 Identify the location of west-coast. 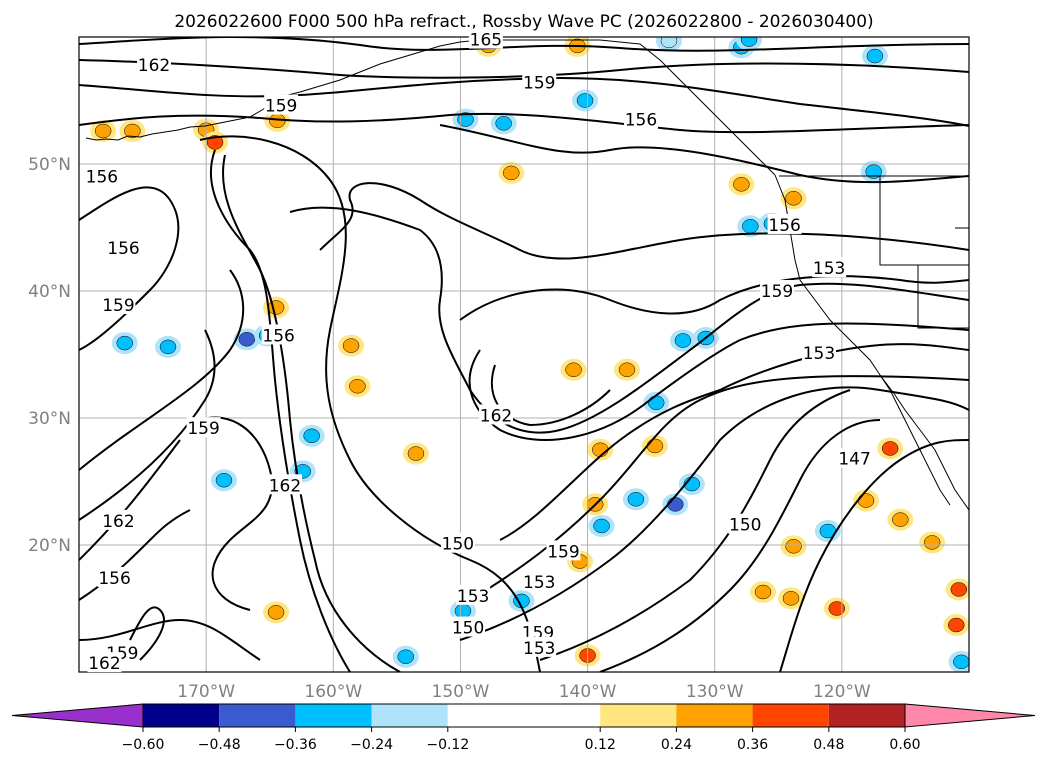
(871, 342).